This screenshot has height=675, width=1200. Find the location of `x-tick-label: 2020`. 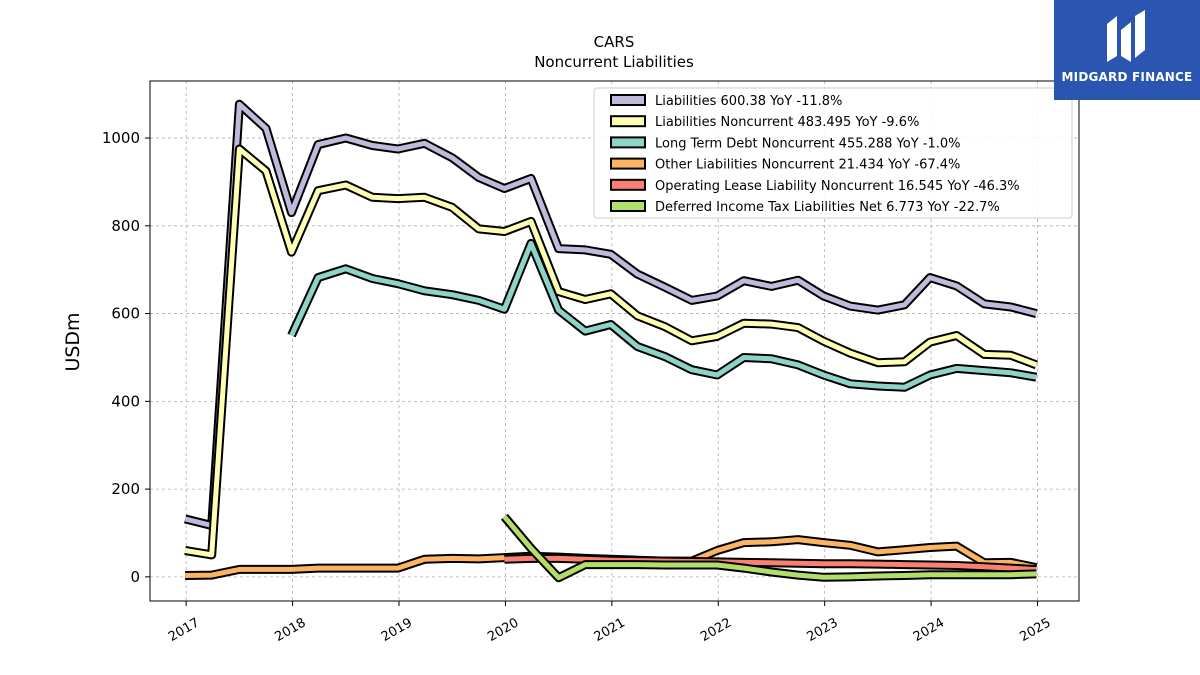

x-tick-label: 2020 is located at coordinates (503, 630).